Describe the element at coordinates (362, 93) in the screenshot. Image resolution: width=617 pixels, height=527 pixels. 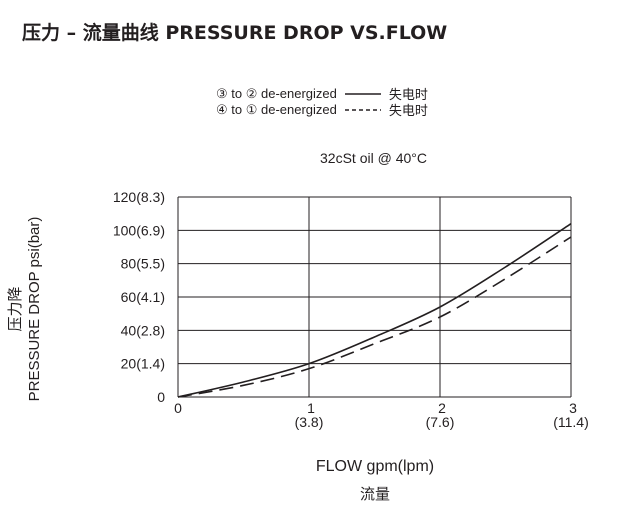
I see `solid-line-icon` at that location.